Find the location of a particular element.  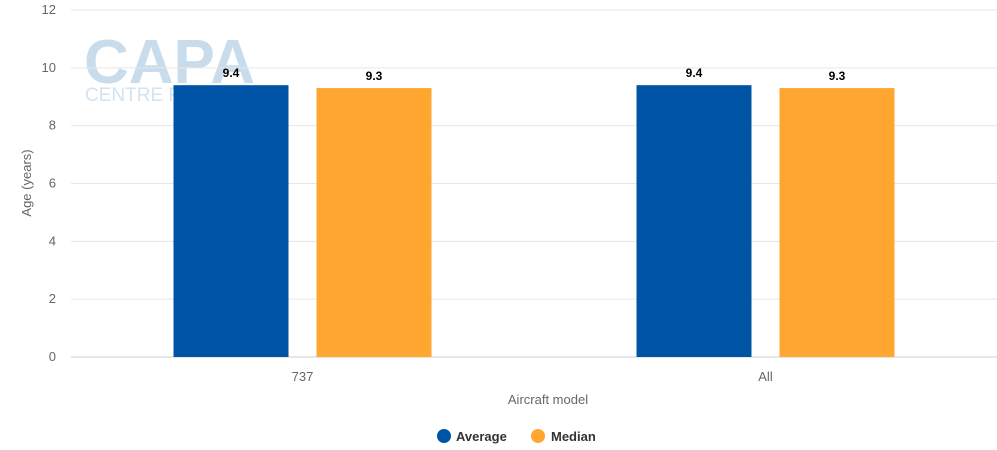

y-tick-label: 0 is located at coordinates (52, 356).